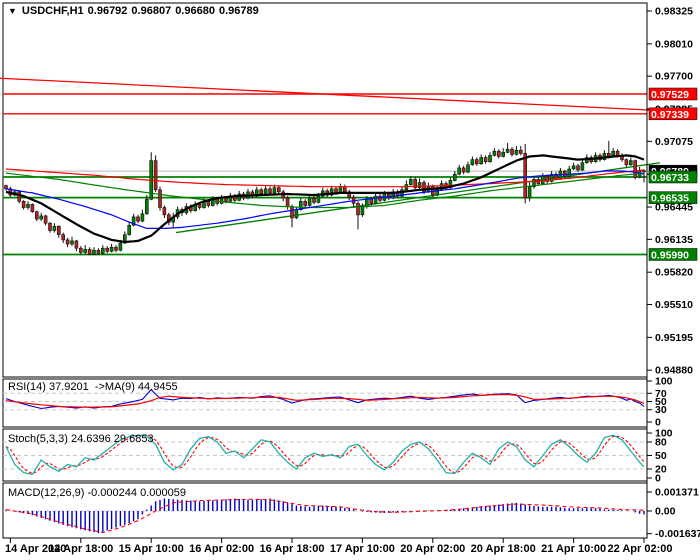 The width and height of the screenshot is (700, 560). I want to click on time-axis-label: 14 Apr 2020, so click(35, 549).